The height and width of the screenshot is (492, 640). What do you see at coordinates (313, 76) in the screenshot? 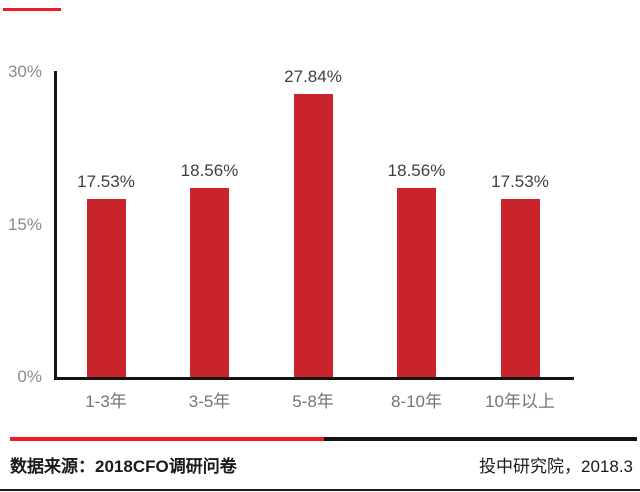
I see `bar-value-label: 27.84%` at bounding box center [313, 76].